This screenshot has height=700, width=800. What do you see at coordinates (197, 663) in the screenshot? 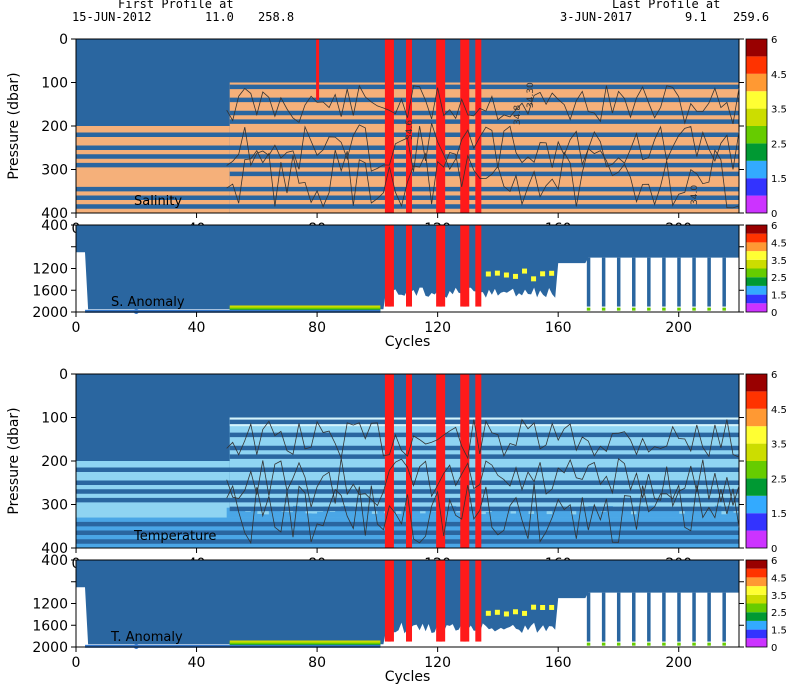
I see `x-tick-label: 40` at bounding box center [197, 663].